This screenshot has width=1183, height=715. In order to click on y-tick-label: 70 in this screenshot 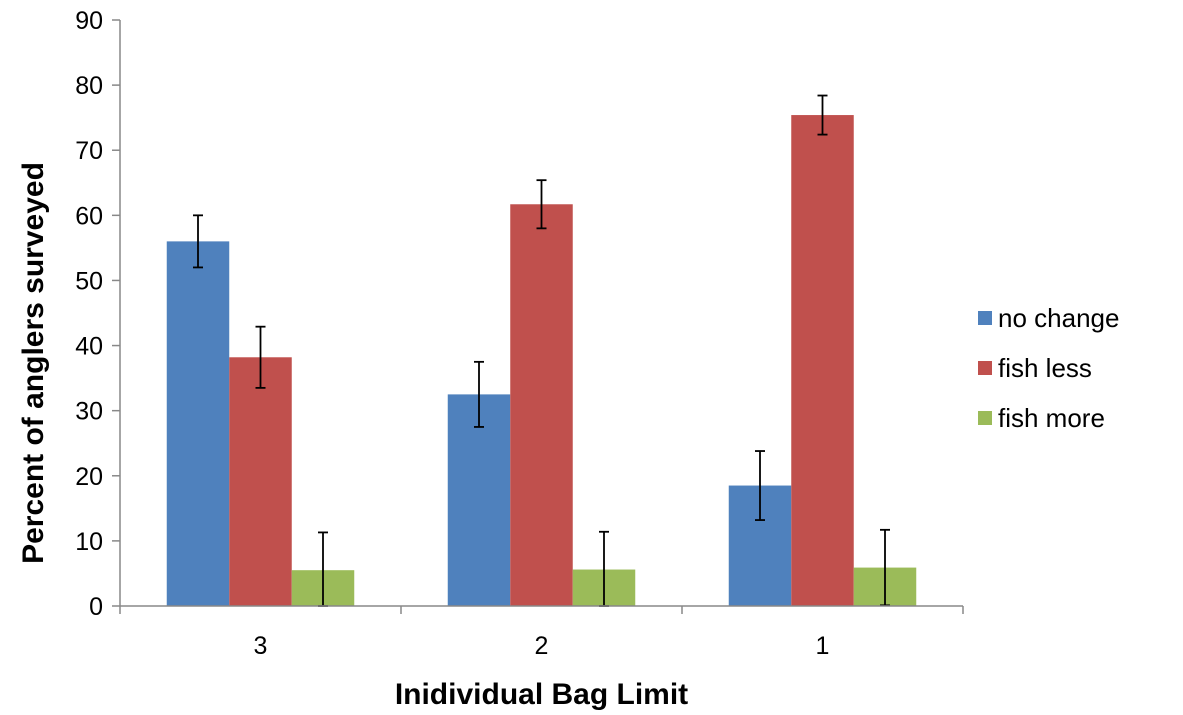, I will do `click(89, 151)`.